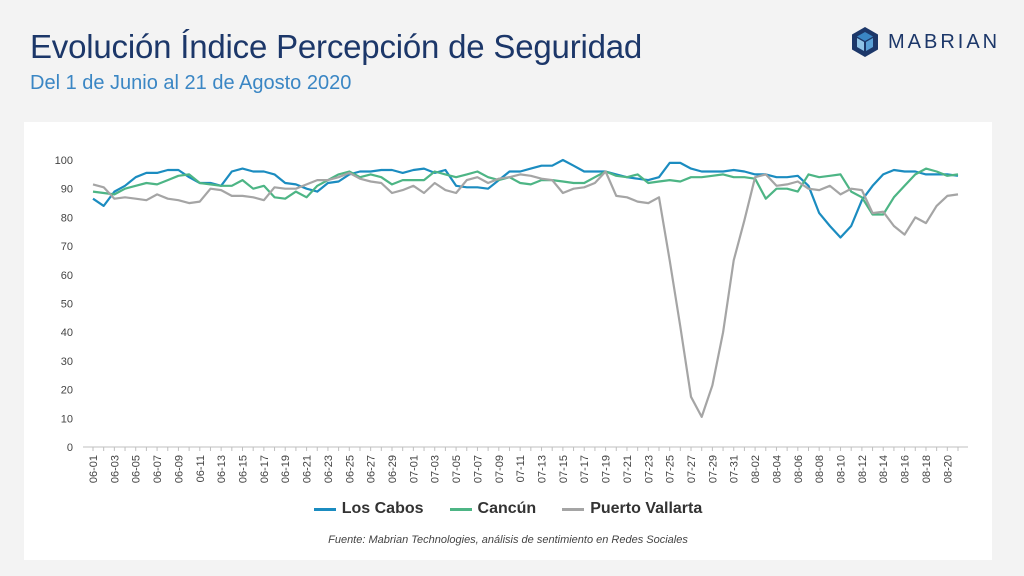 This screenshot has width=1024, height=576. I want to click on x-tick-label: 07-15, so click(564, 469).